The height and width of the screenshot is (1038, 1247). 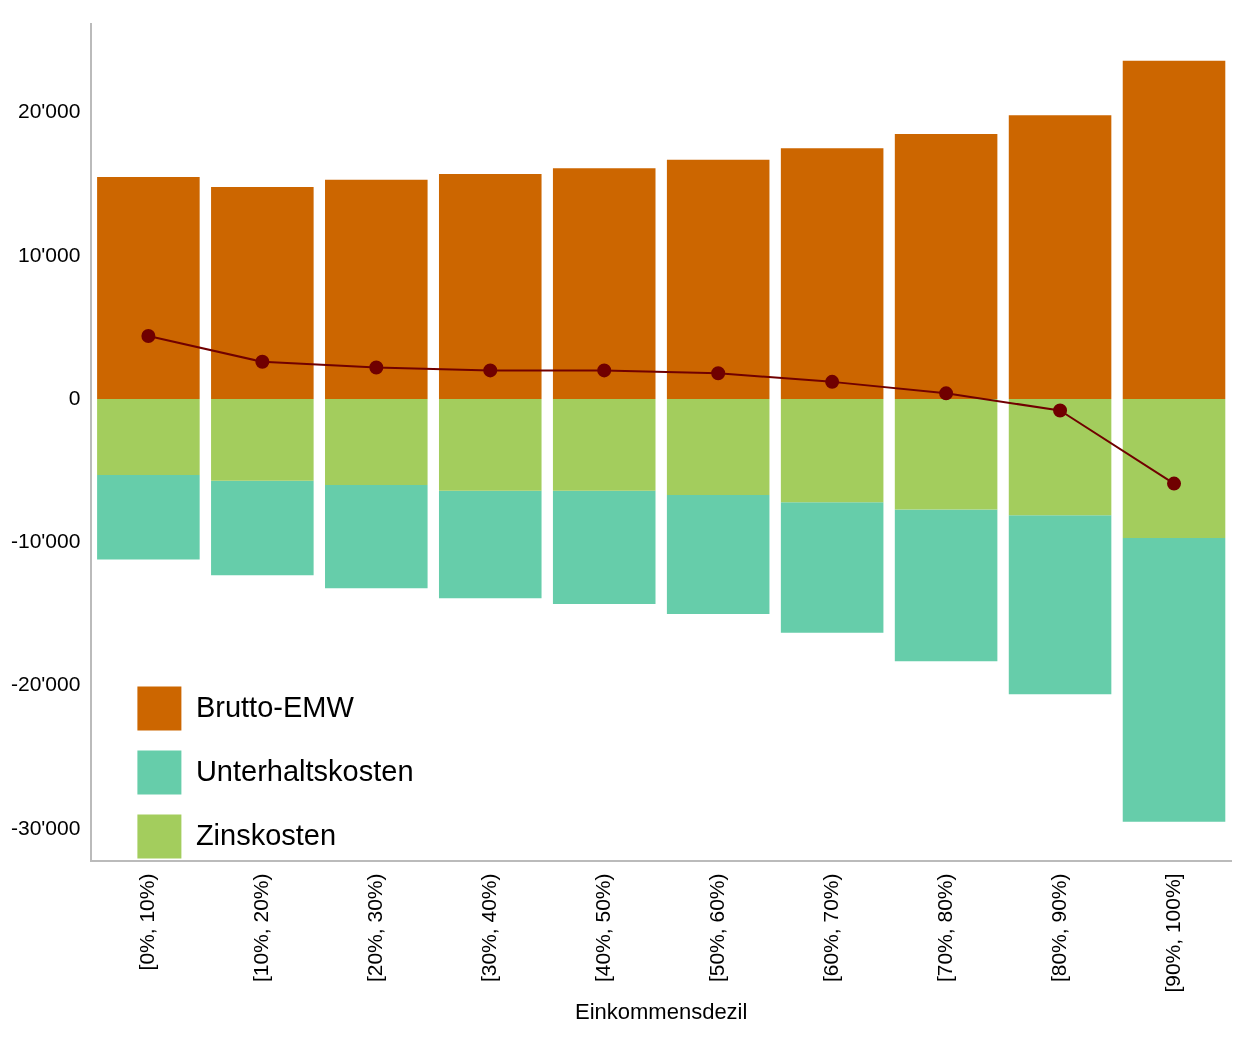 I want to click on legend-label: Brutto-EMW, so click(x=275, y=706).